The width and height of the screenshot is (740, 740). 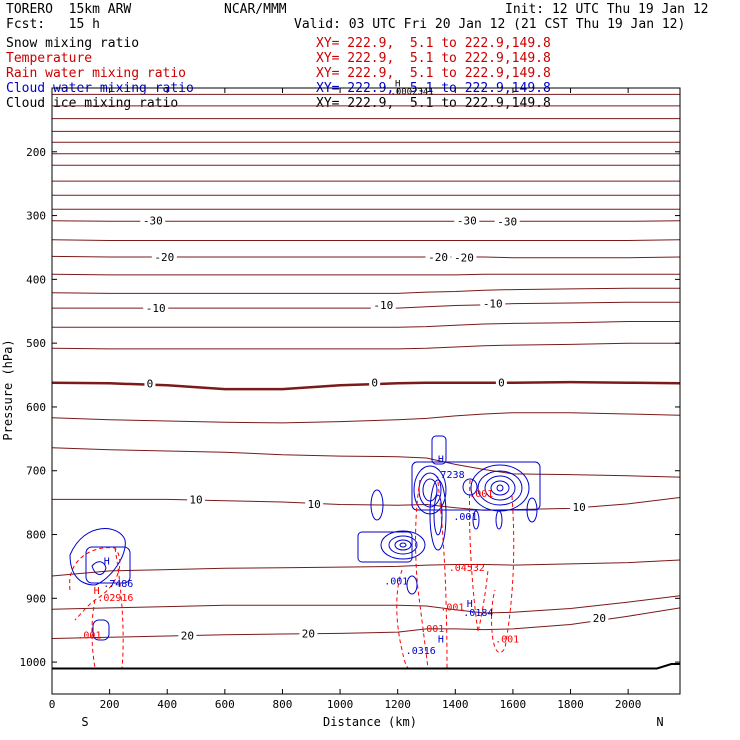 I want to click on y-tick-label: 700, so click(x=36, y=471).